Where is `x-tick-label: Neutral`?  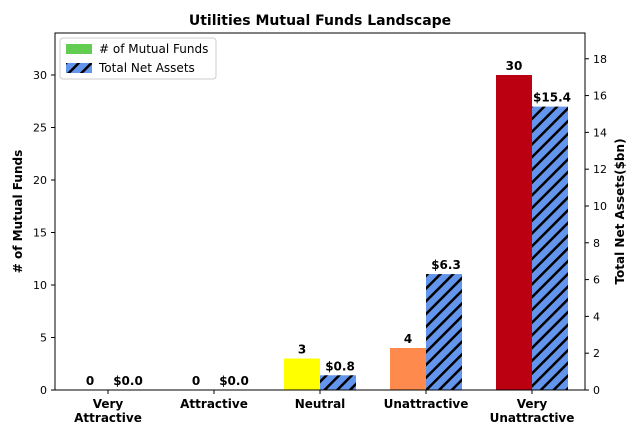 x-tick-label: Neutral is located at coordinates (320, 404).